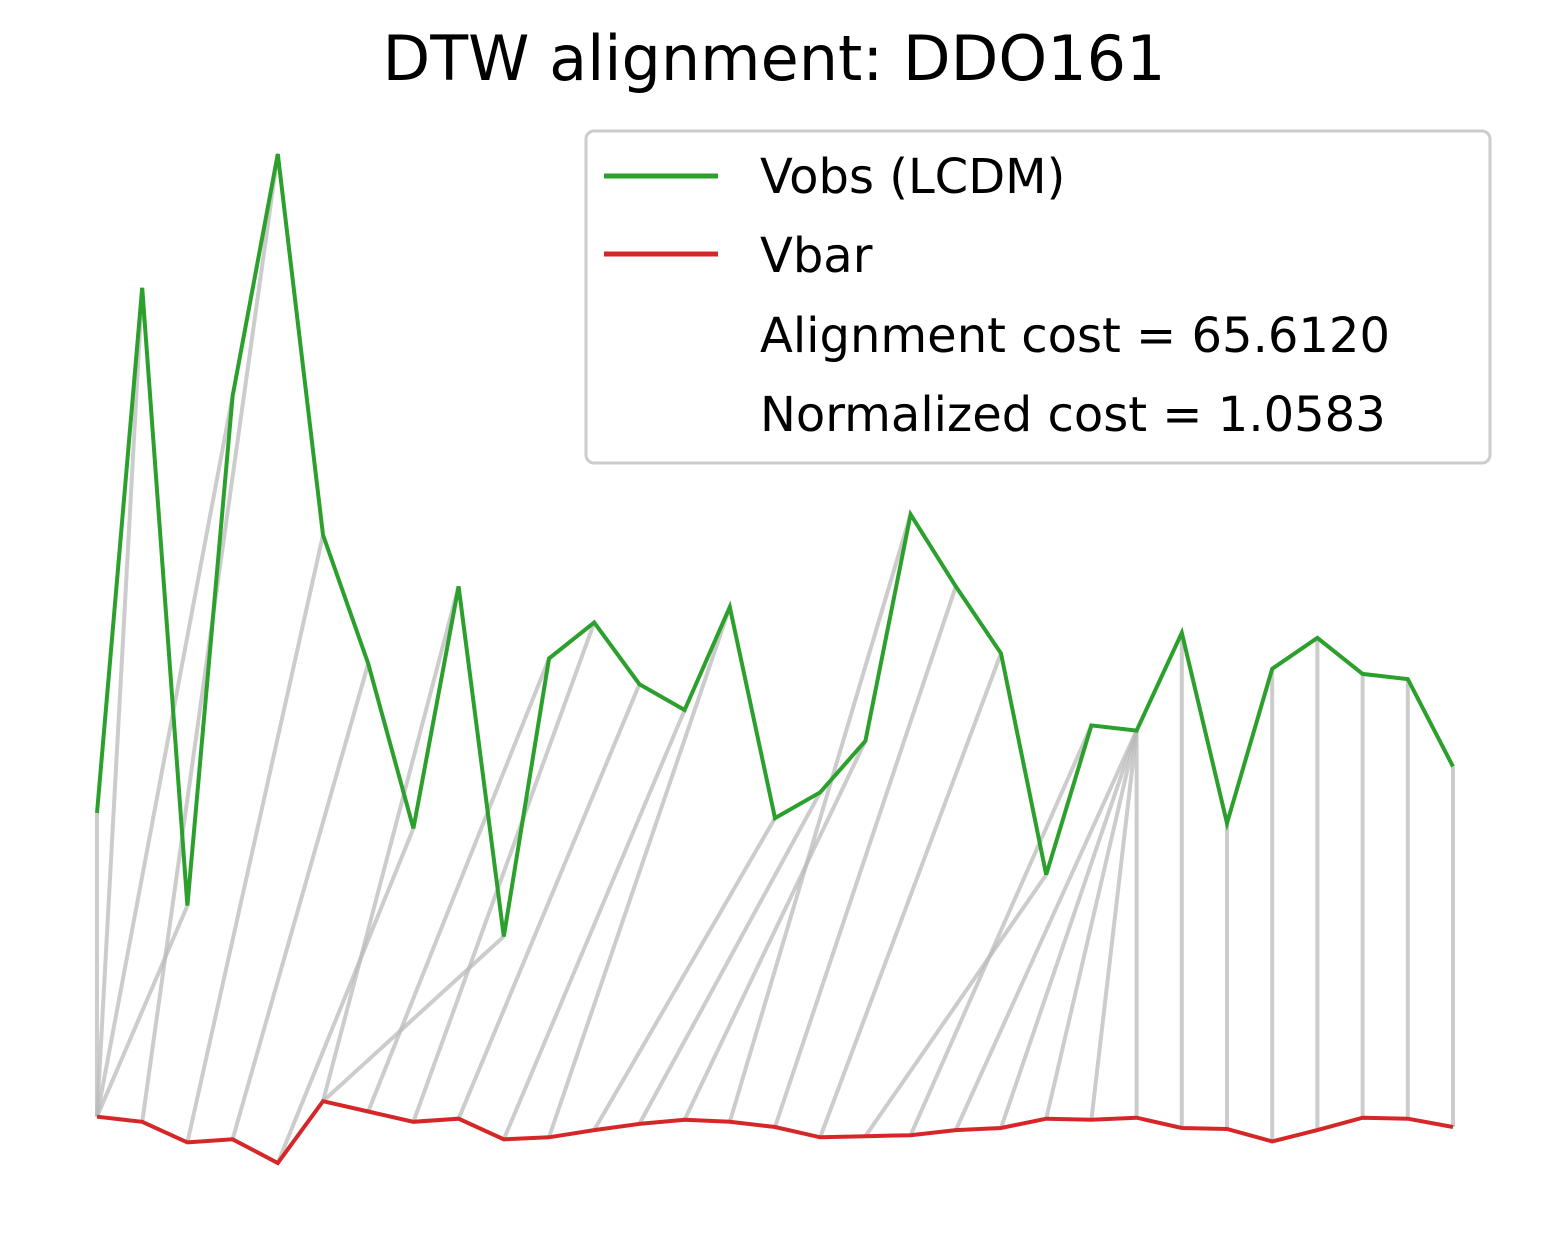  I want to click on series-line-vbar, so click(775, 1132).